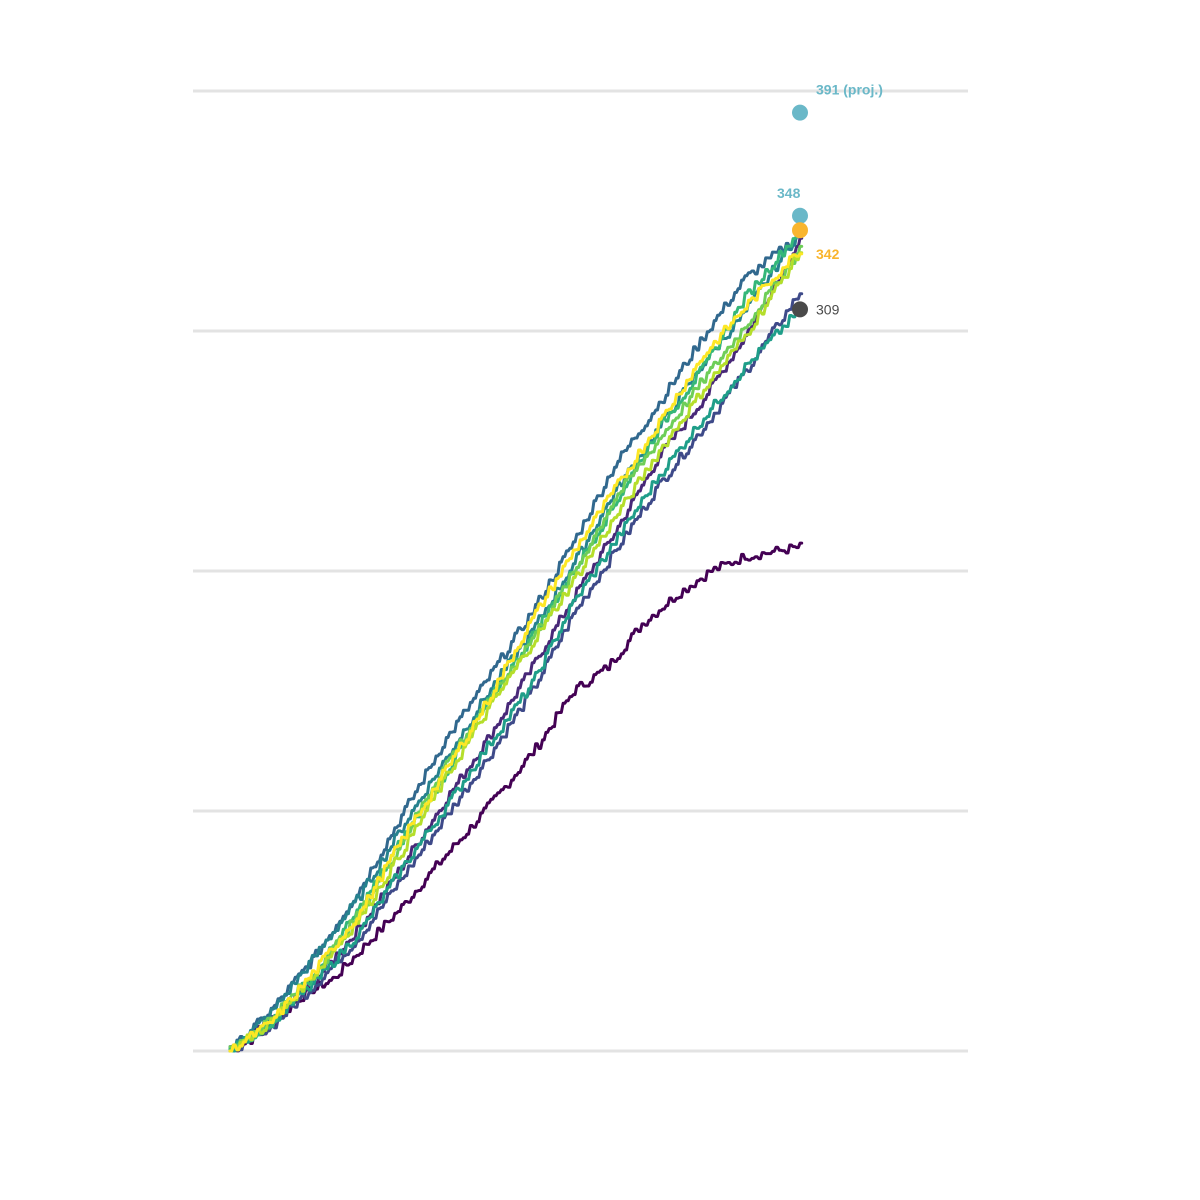  What do you see at coordinates (849, 90) in the screenshot?
I see `callout-label-0: 391 (proj.)` at bounding box center [849, 90].